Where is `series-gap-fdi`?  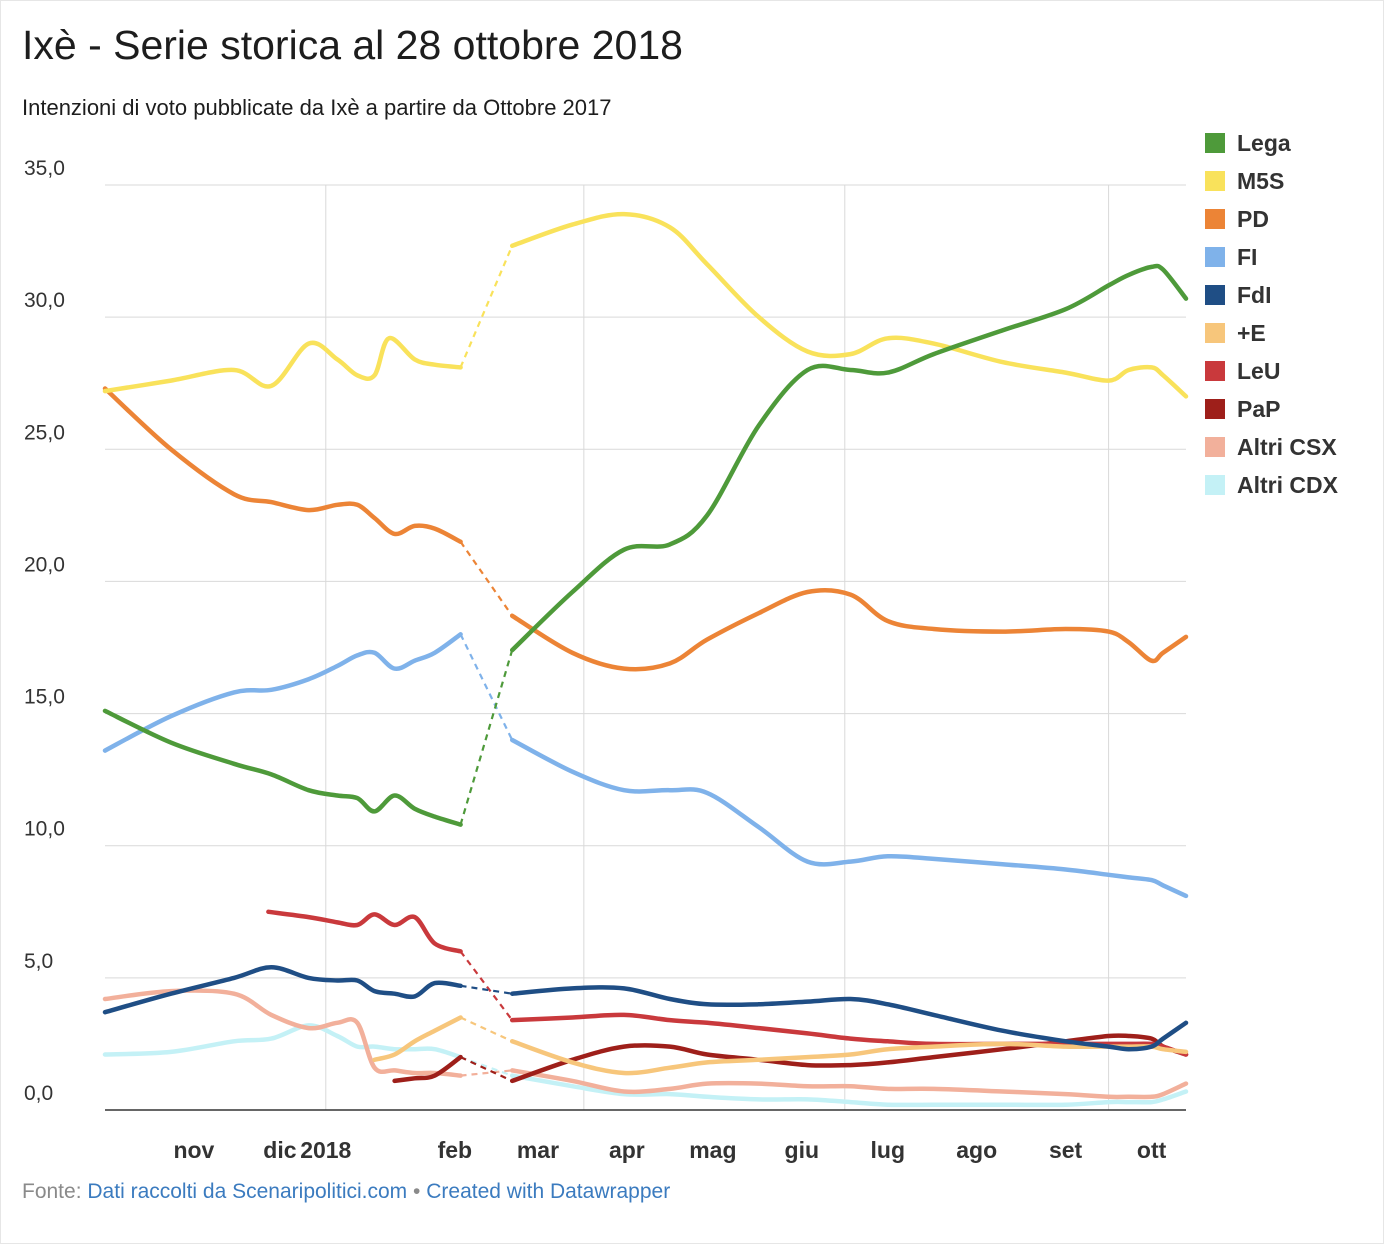
series-gap-fdi is located at coordinates (486, 989).